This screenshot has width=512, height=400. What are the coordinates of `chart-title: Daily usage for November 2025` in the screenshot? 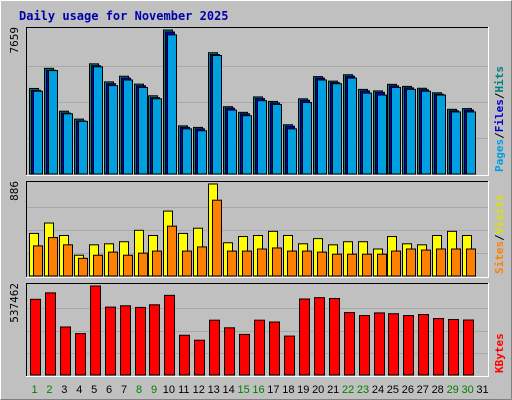 It's located at (124, 16).